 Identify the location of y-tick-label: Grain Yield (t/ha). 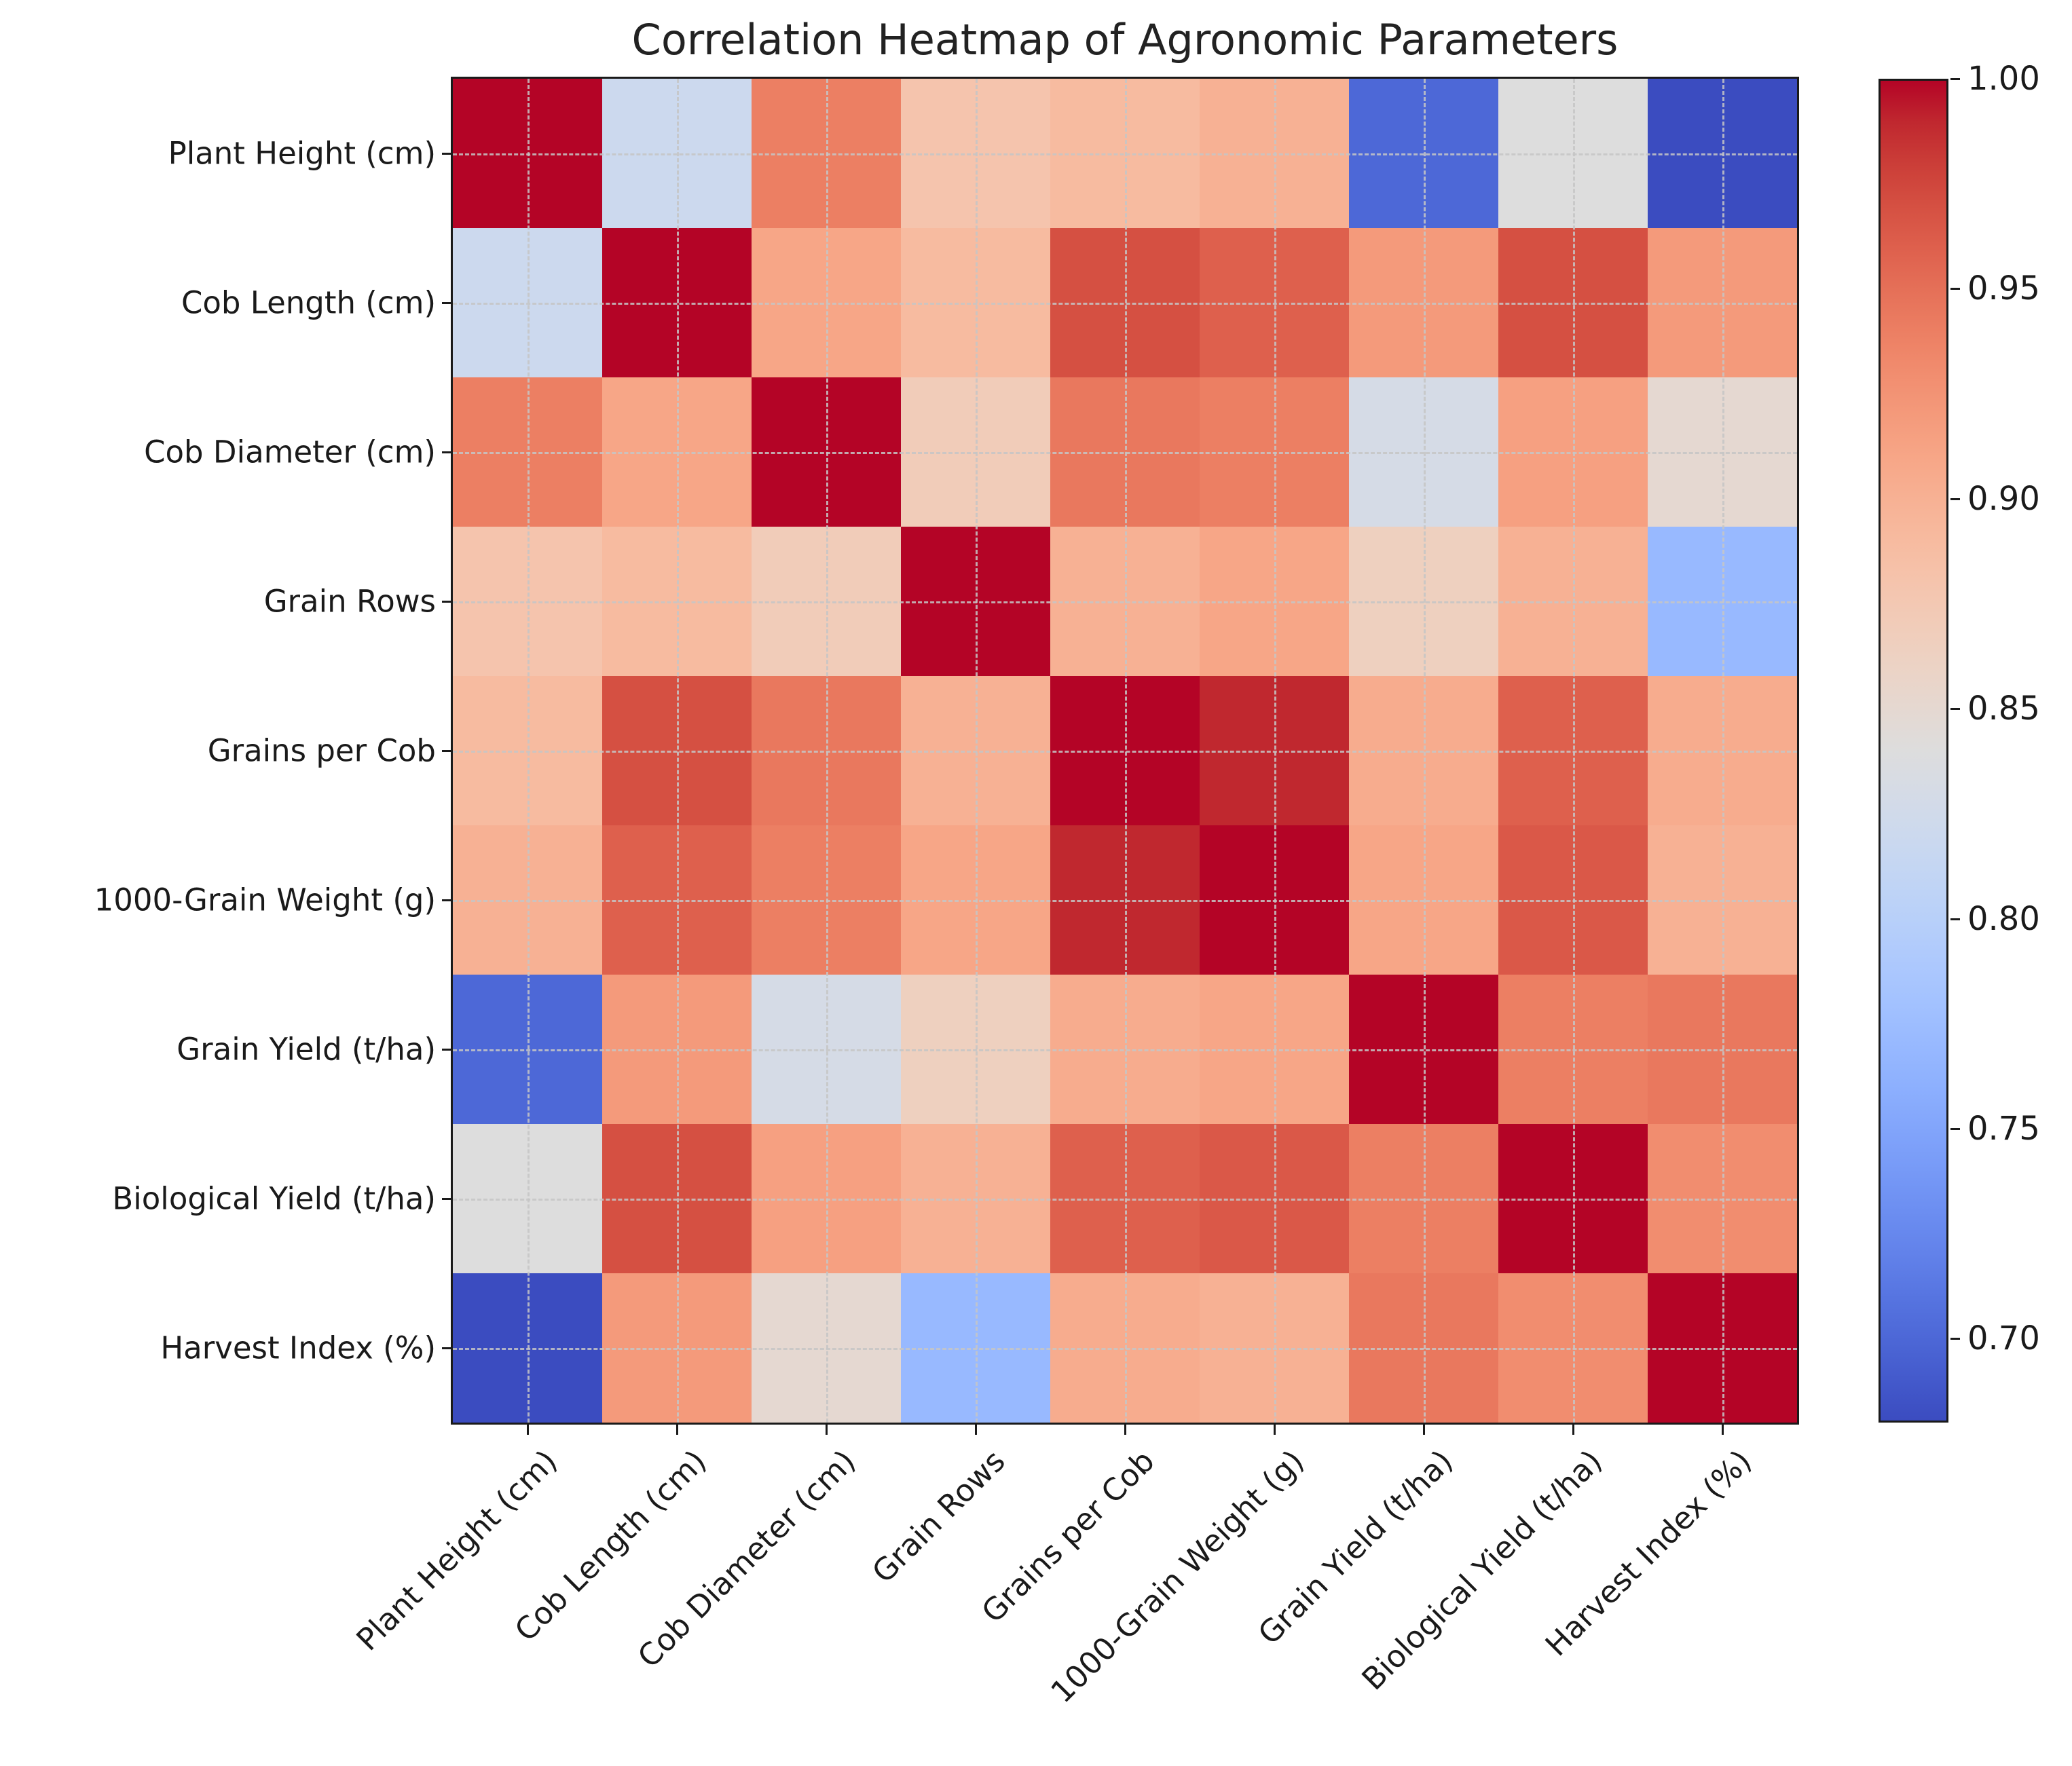
(307, 1049).